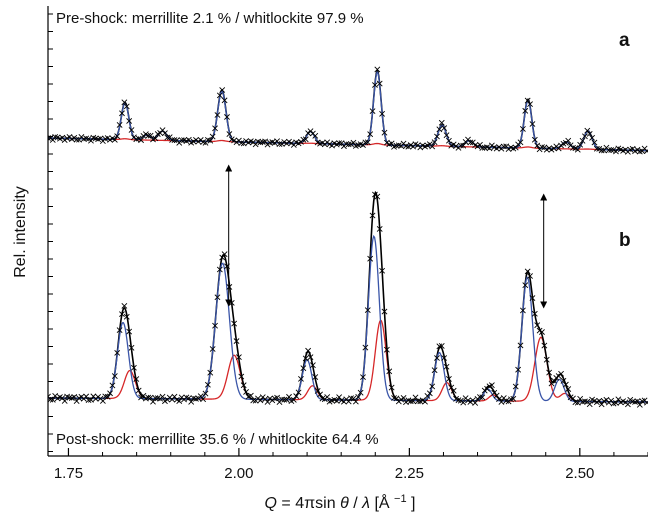 This screenshot has height=519, width=648. Describe the element at coordinates (344, 503) in the screenshot. I see `x-label-theta: θ` at that location.